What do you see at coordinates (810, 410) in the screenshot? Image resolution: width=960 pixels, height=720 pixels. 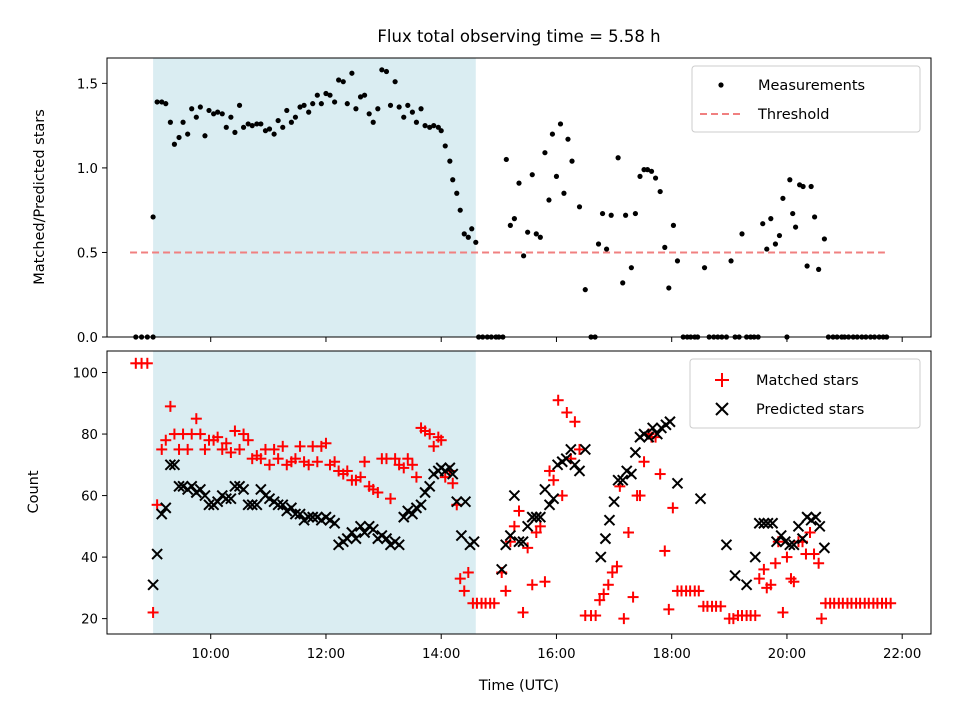 I see `legend-predicted-label: Predicted stars` at bounding box center [810, 410].